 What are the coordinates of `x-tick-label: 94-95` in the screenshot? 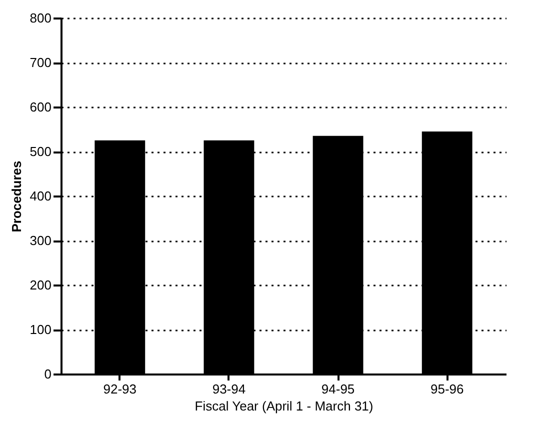 It's located at (338, 389).